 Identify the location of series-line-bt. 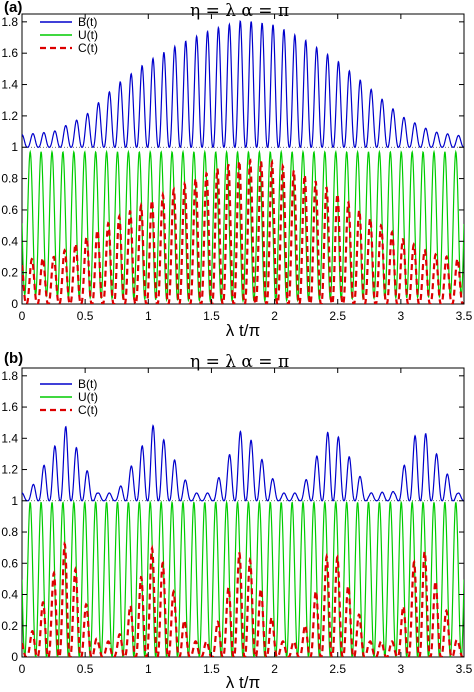
(243, 463).